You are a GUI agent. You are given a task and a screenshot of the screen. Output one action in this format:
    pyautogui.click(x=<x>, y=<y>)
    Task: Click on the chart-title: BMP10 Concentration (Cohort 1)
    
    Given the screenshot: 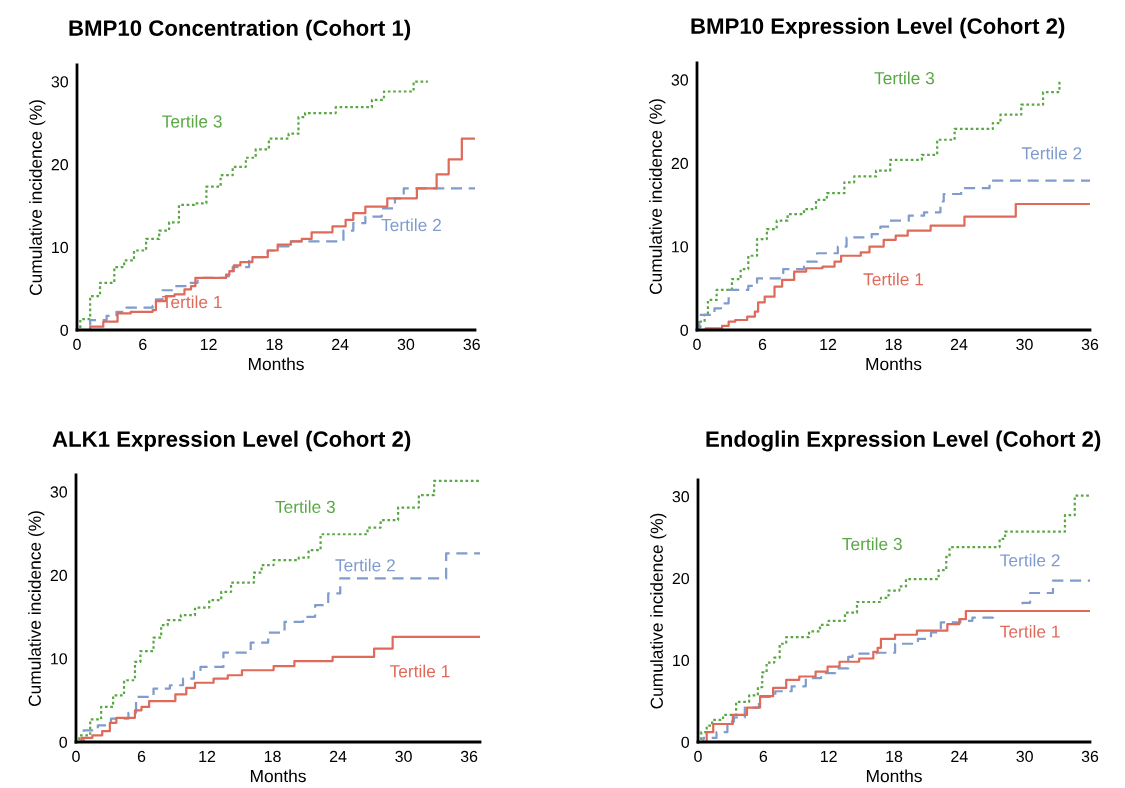 What is the action you would take?
    pyautogui.click(x=240, y=30)
    